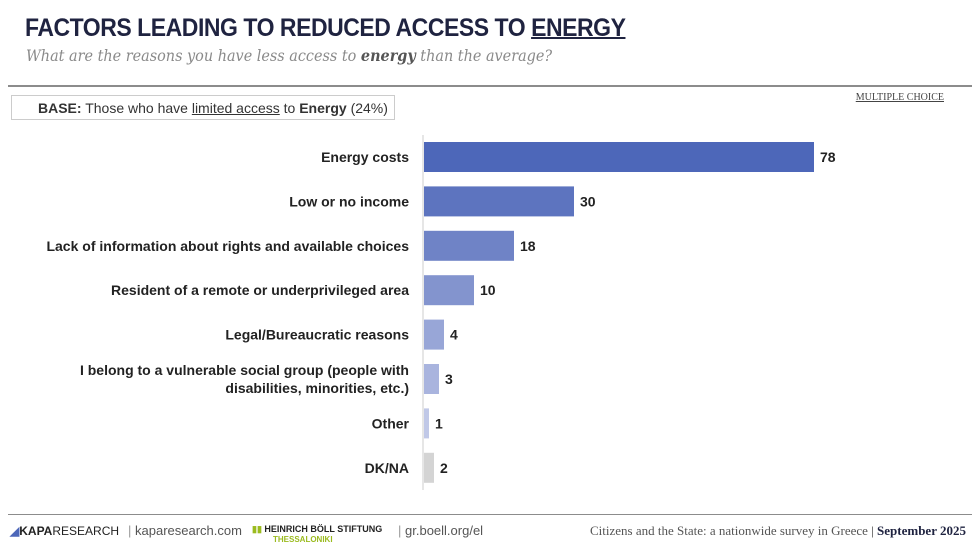 This screenshot has width=980, height=551. I want to click on title-emphasis: ENERGY, so click(578, 28).